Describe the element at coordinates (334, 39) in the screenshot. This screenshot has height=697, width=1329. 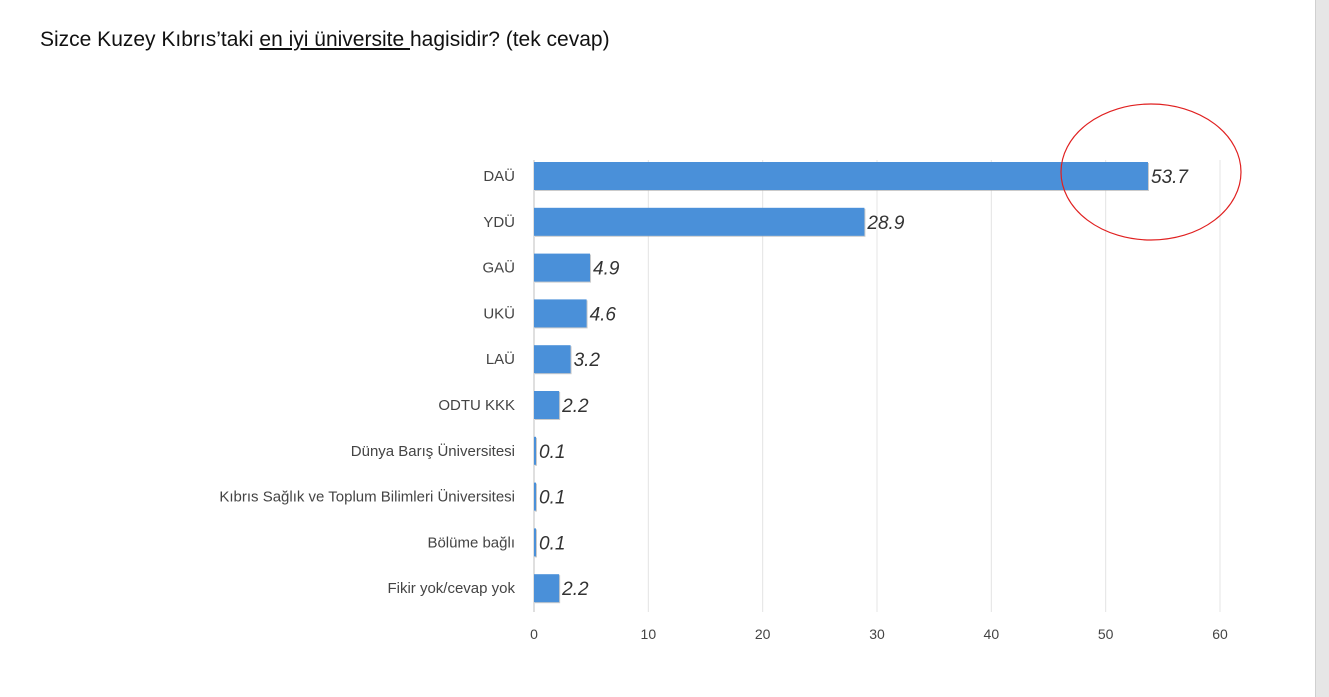
I see `title-underlined: en iyi üniversite` at that location.